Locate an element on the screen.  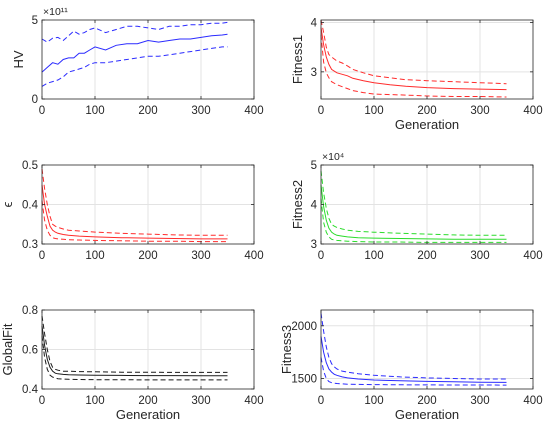
subplot-2: 0 100 200 300 400 3 4 Fitness1 Generation is located at coordinates (416, 74).